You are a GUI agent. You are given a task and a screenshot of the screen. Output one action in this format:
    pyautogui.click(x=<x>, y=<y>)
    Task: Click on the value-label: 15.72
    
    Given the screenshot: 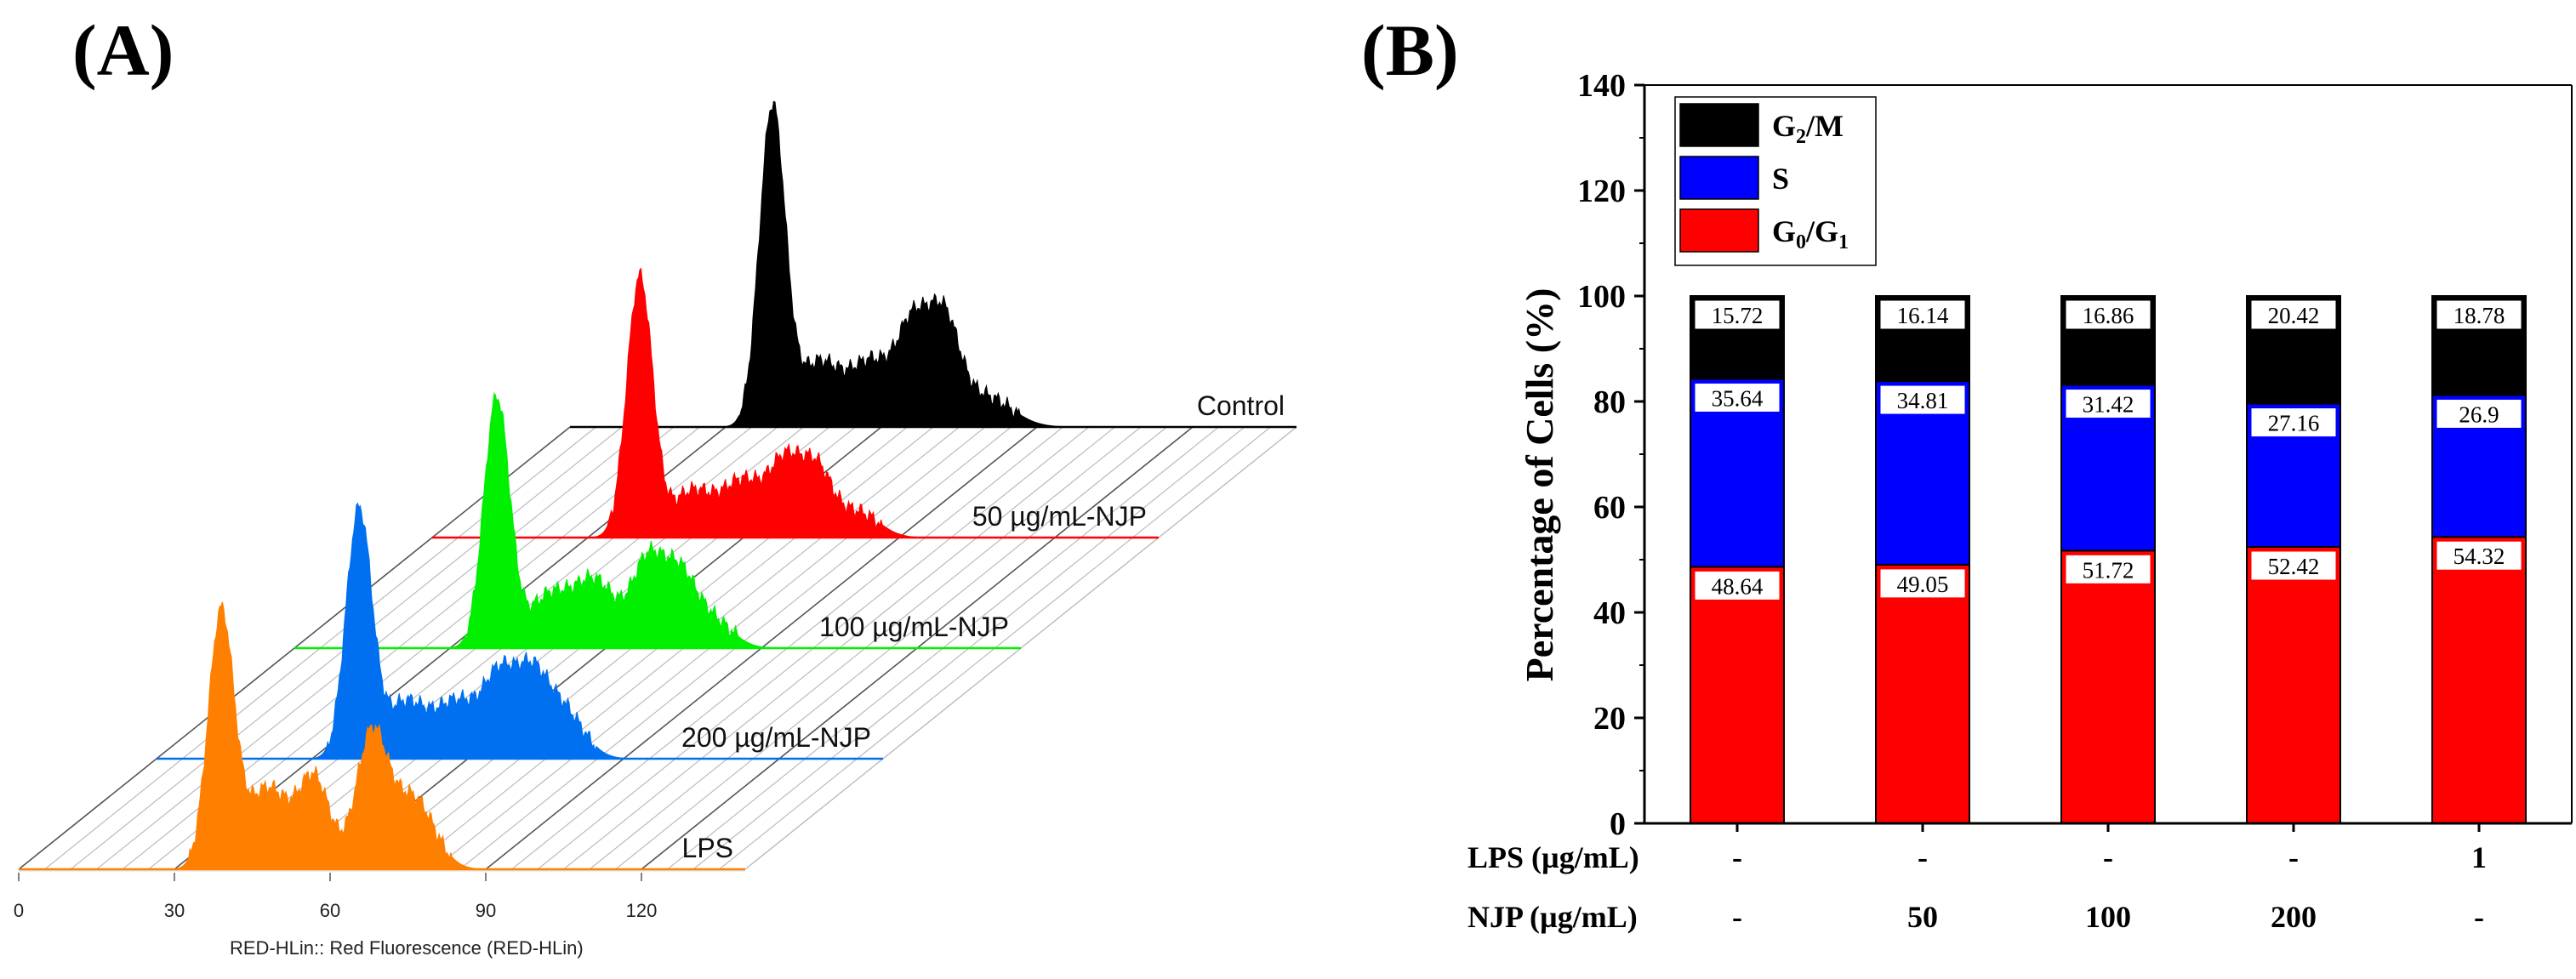 What is the action you would take?
    pyautogui.click(x=1738, y=315)
    